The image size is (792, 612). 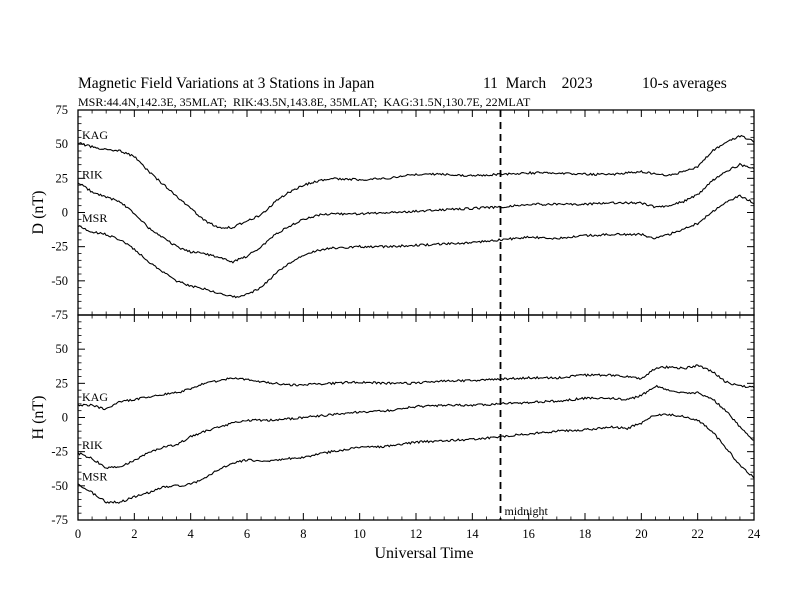 I want to click on x-tick-label: 8, so click(x=303, y=534).